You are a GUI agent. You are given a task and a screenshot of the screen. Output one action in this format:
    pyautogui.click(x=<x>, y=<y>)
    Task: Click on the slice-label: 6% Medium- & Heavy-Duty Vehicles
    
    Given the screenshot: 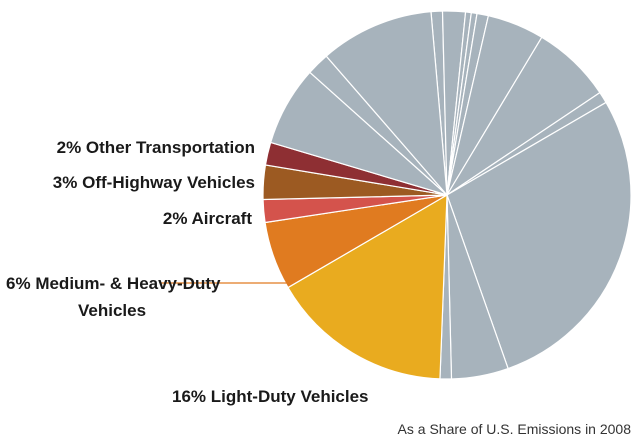 What is the action you would take?
    pyautogui.click(x=131, y=297)
    